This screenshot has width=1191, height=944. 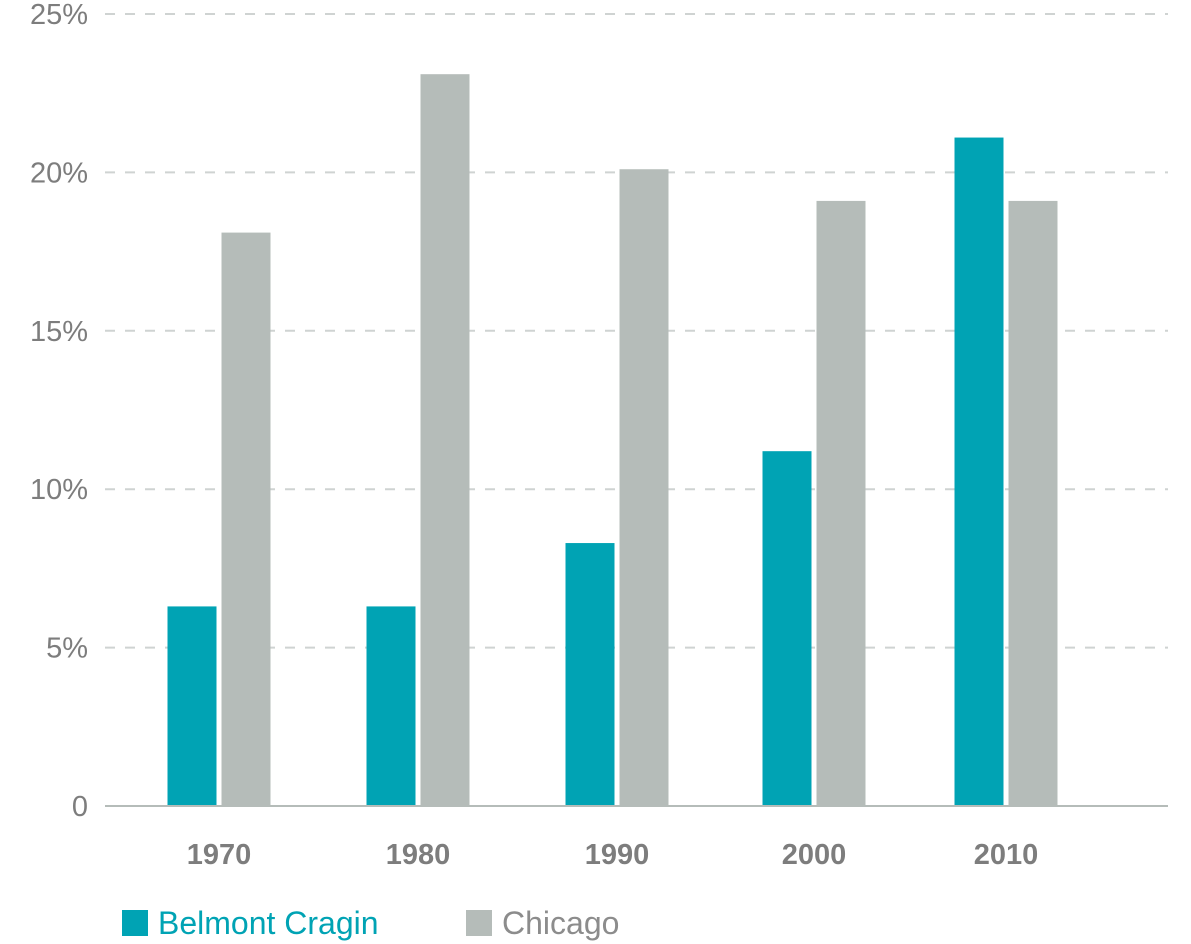 I want to click on x-axis-ticks: 1970 1980 1990 2000 2010, so click(x=613, y=855).